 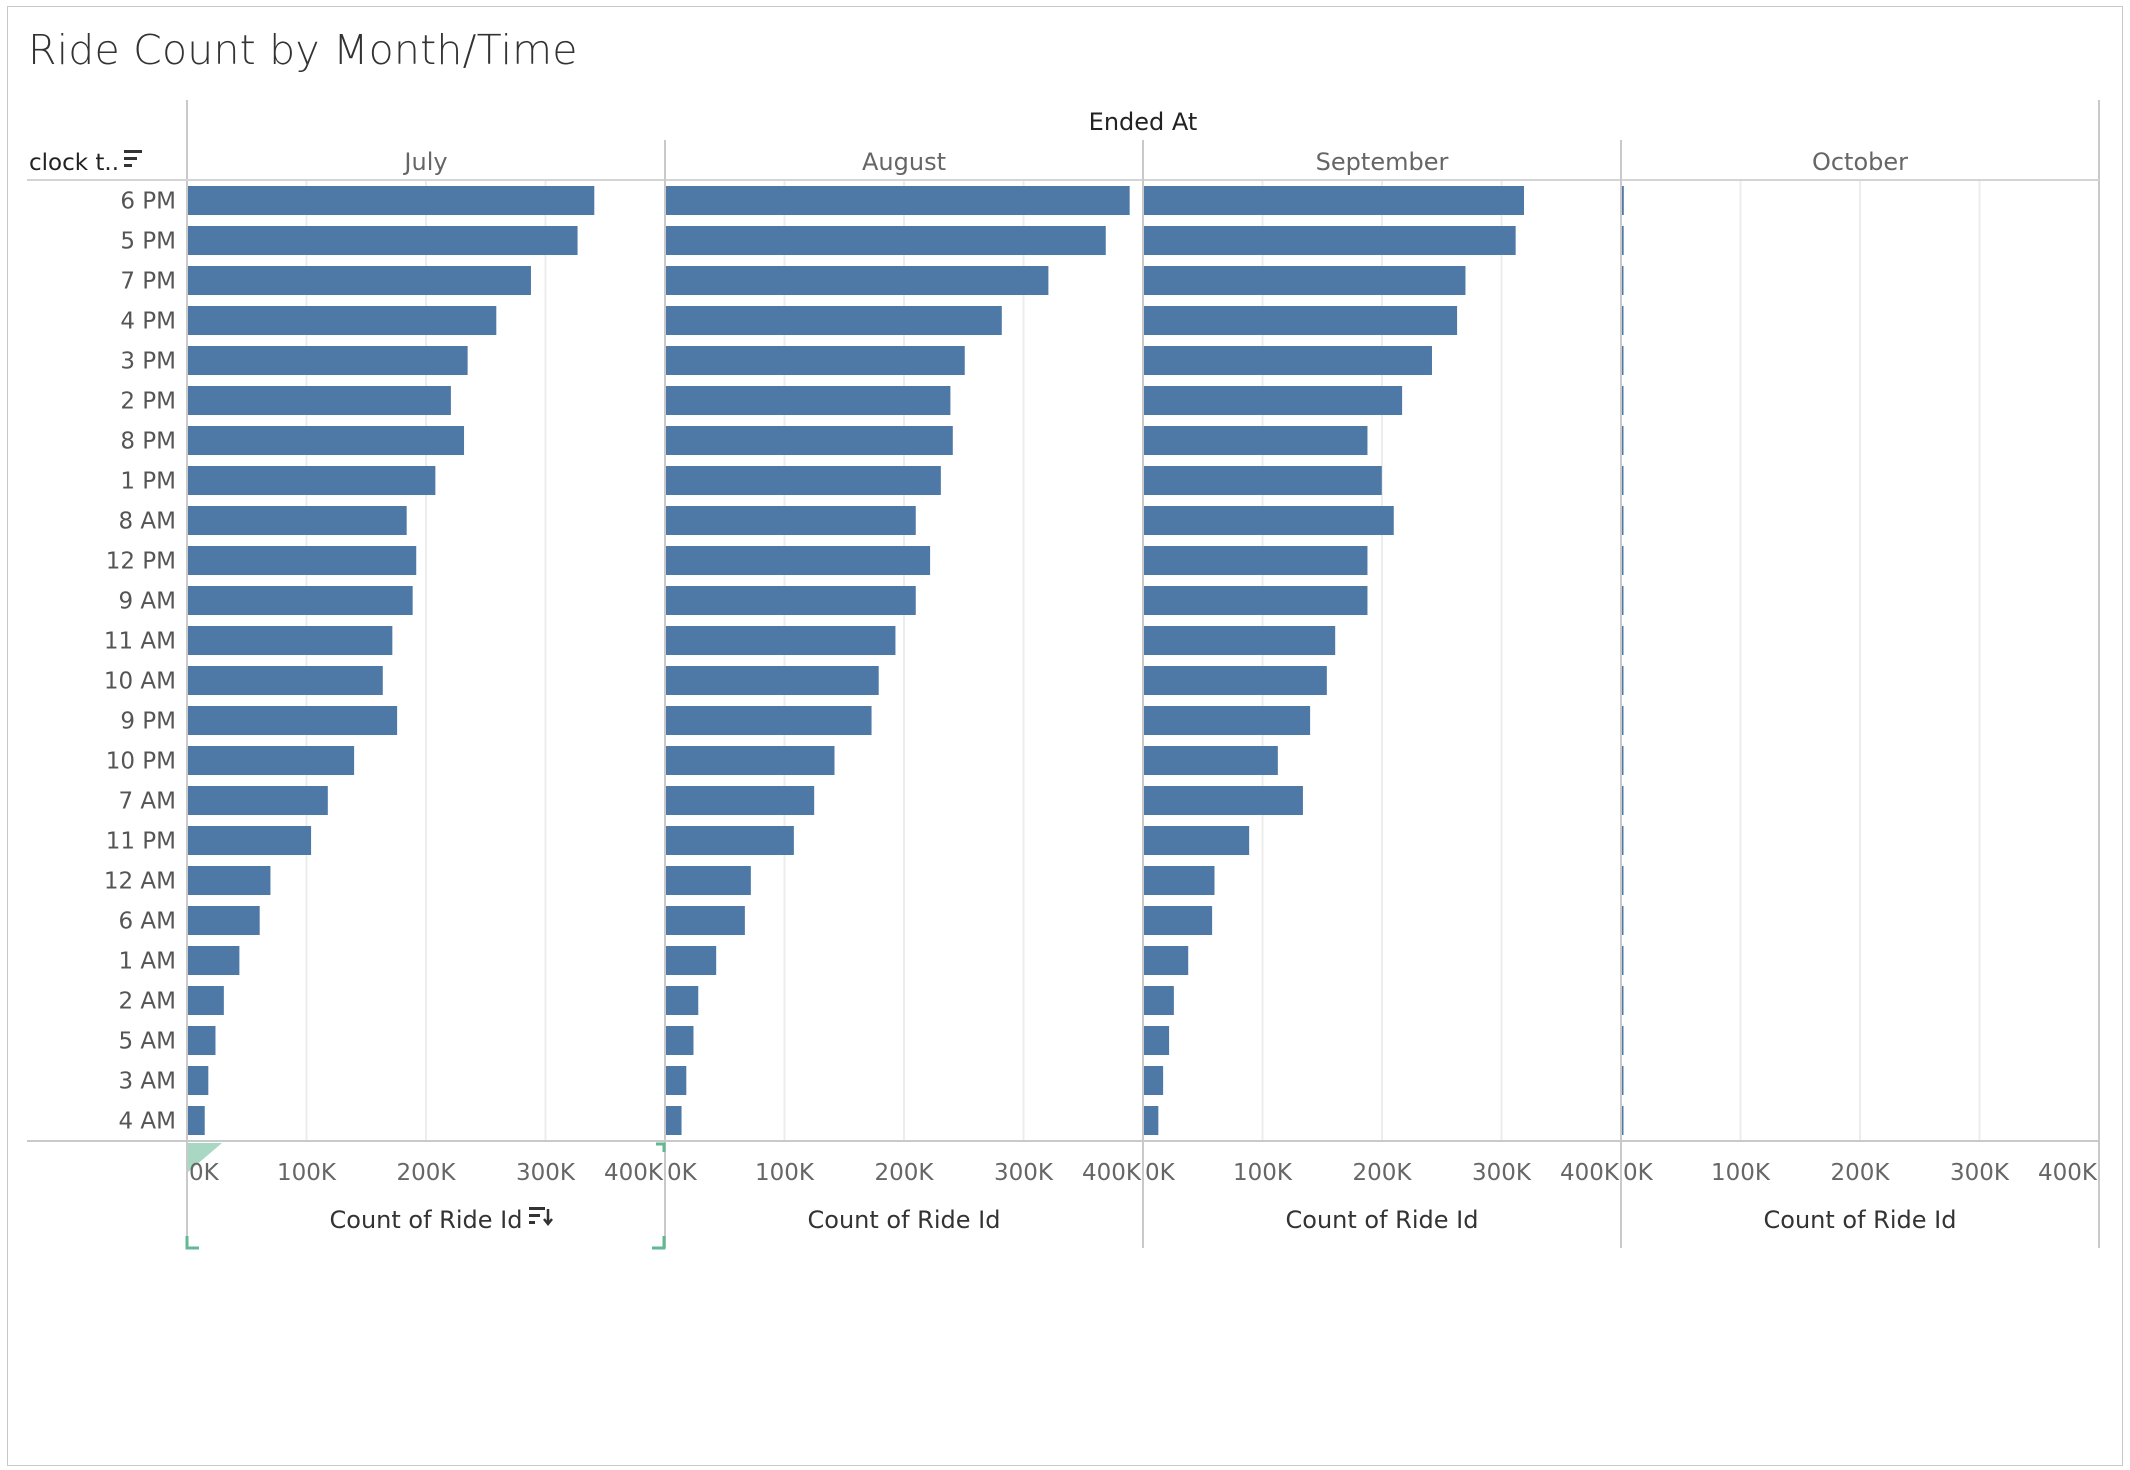 I want to click on row-label-4-am: 4 AM, so click(x=147, y=1122).